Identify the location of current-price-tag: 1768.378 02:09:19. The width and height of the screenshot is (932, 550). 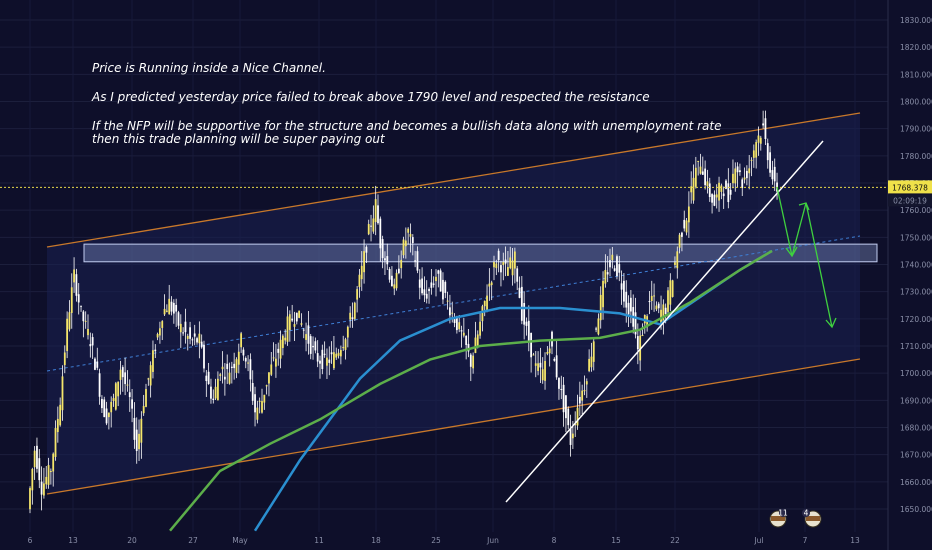
(910, 193).